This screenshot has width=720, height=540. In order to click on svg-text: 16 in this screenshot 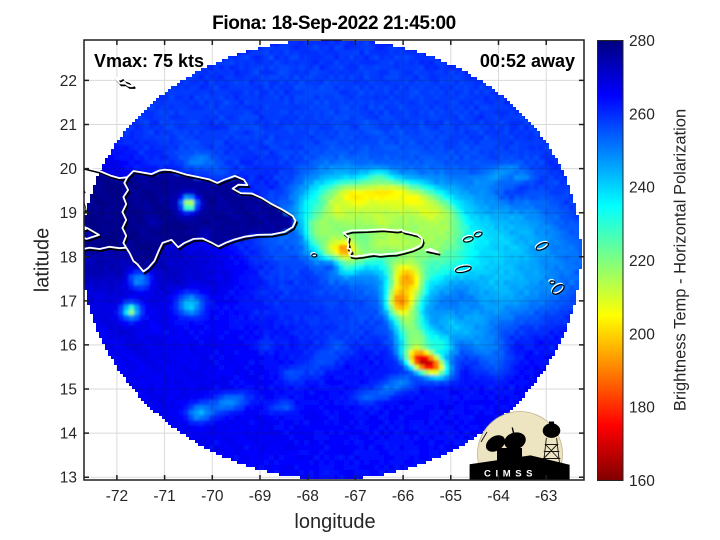, I will do `click(68, 345)`.